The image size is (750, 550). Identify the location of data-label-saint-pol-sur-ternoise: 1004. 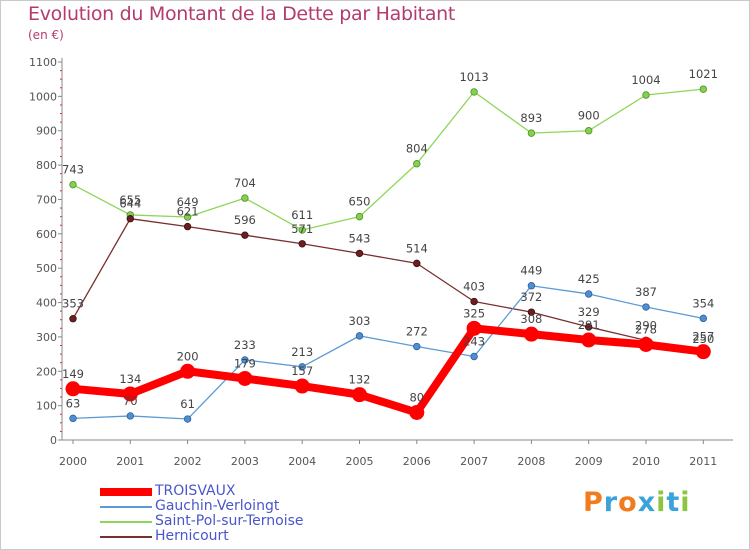
(645, 80).